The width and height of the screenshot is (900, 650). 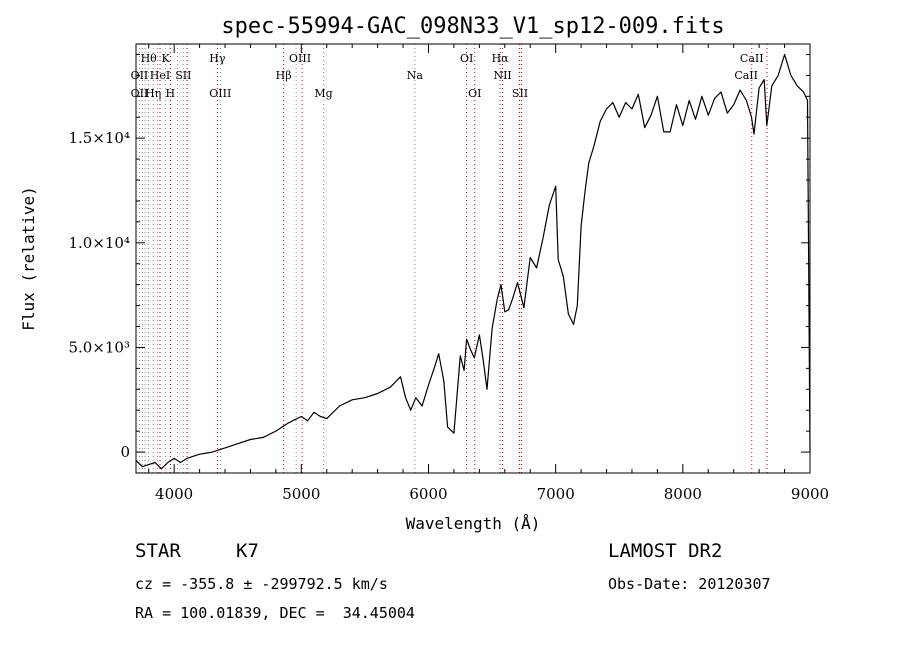 What do you see at coordinates (247, 551) in the screenshot?
I see `object-subclass: K7` at bounding box center [247, 551].